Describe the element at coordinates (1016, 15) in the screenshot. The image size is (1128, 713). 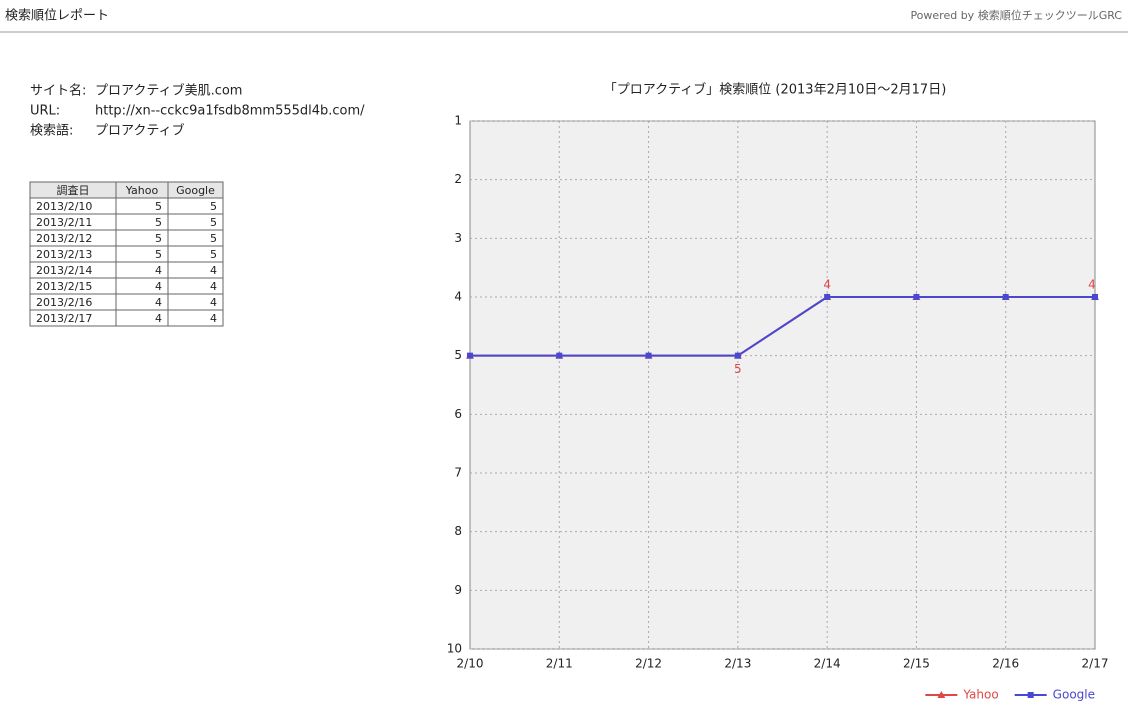
I see `powered-by: Powered by 検索順位チェックツールGRC` at that location.